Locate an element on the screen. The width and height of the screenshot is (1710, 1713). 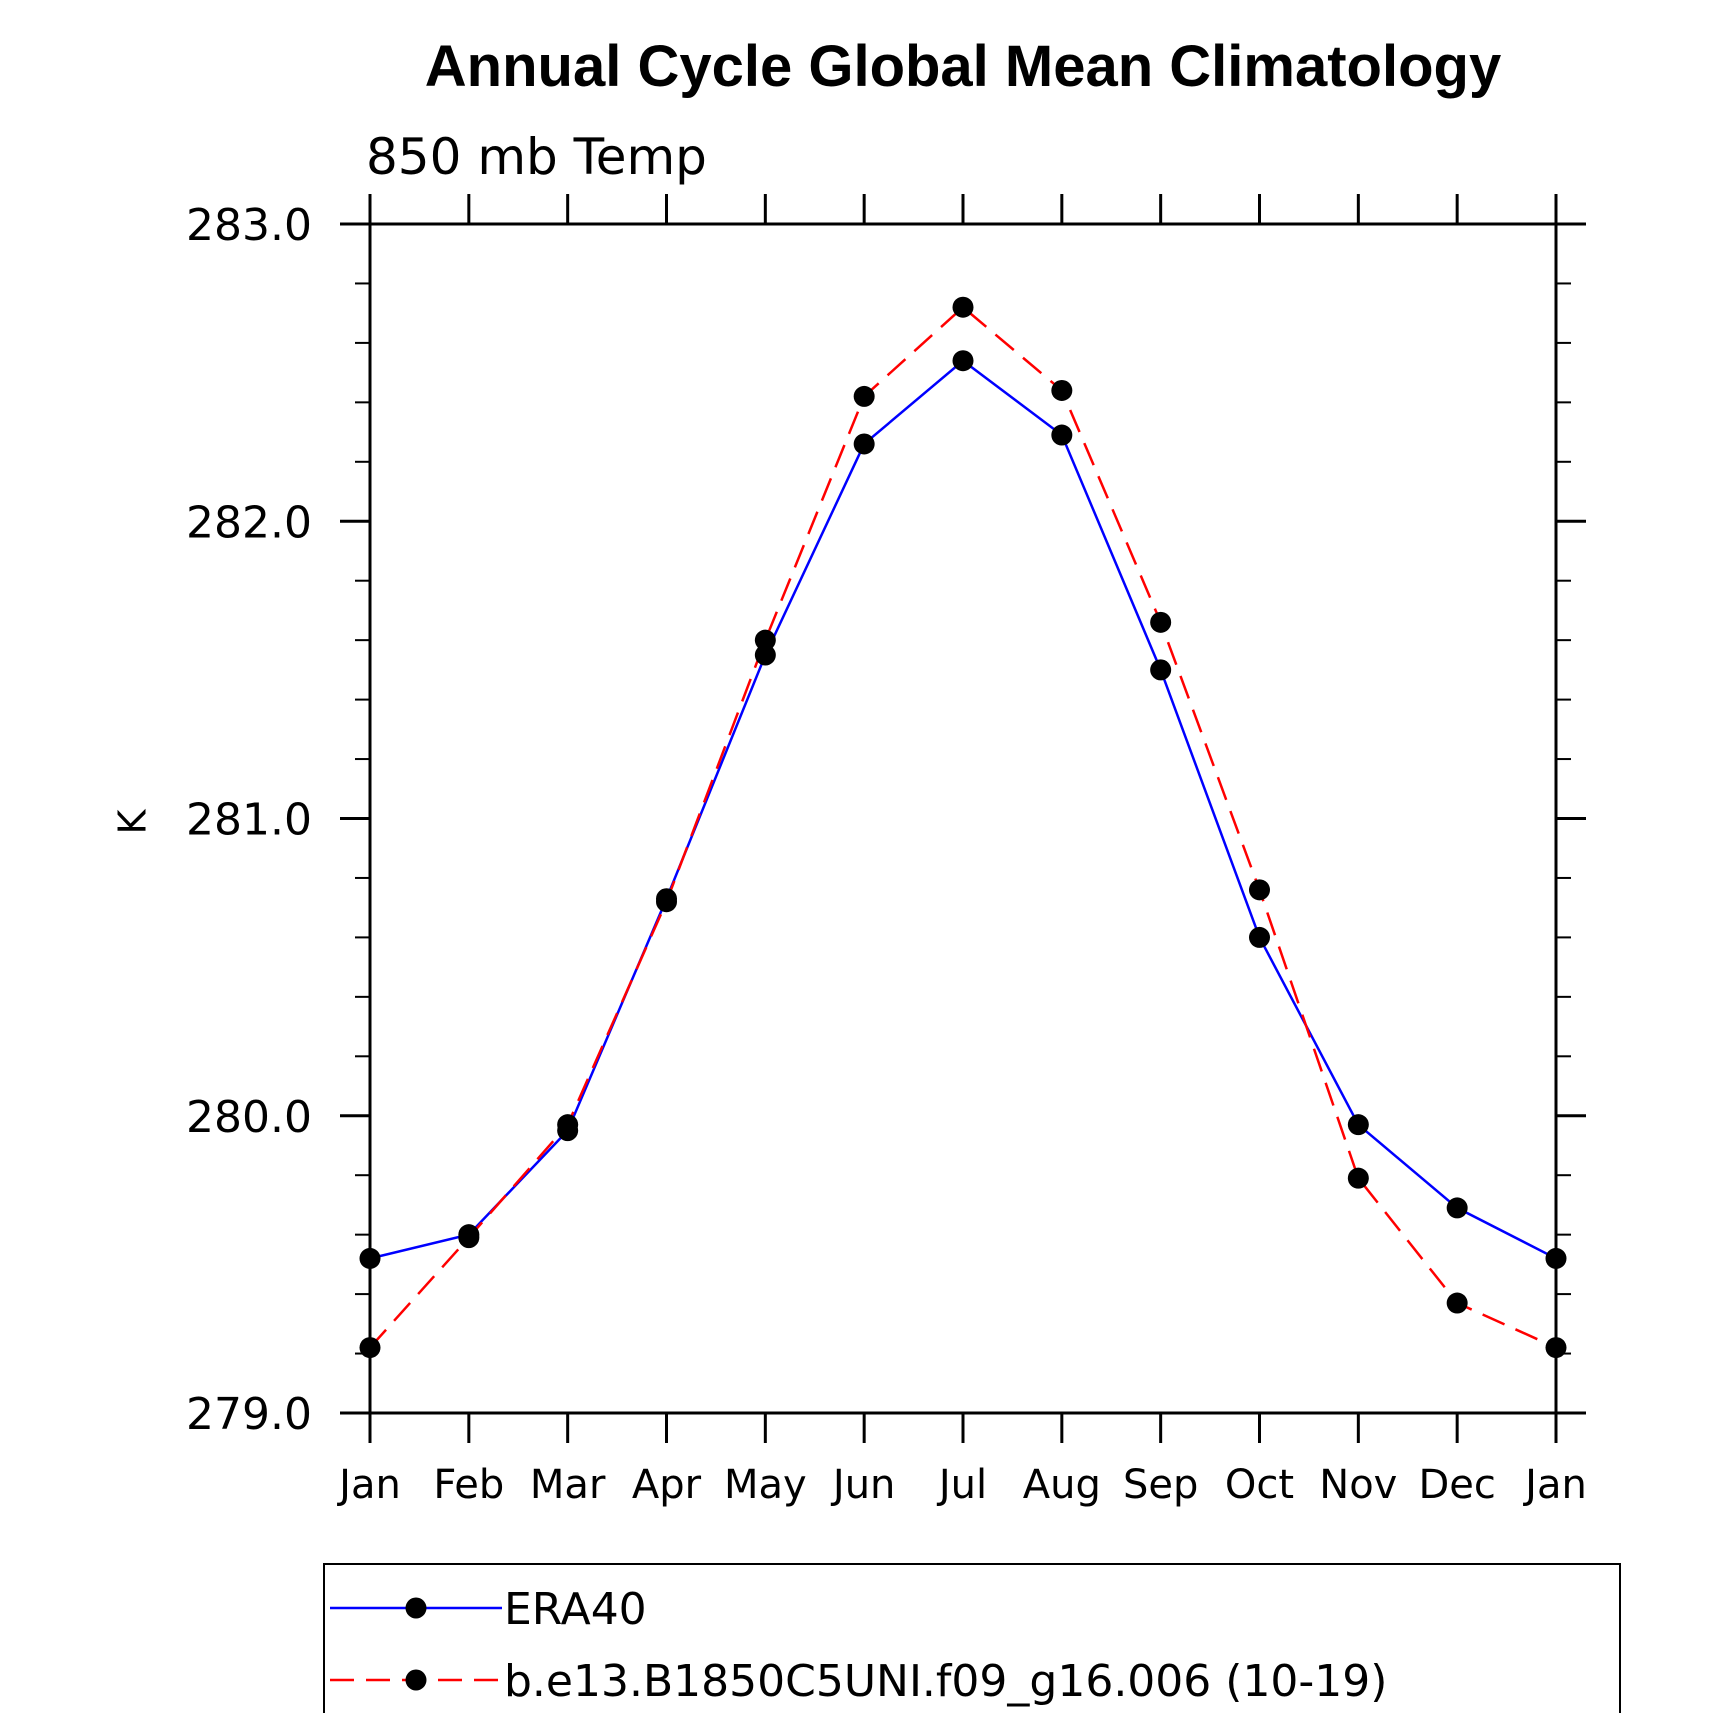
x-tick-label: Feb is located at coordinates (468, 1485).